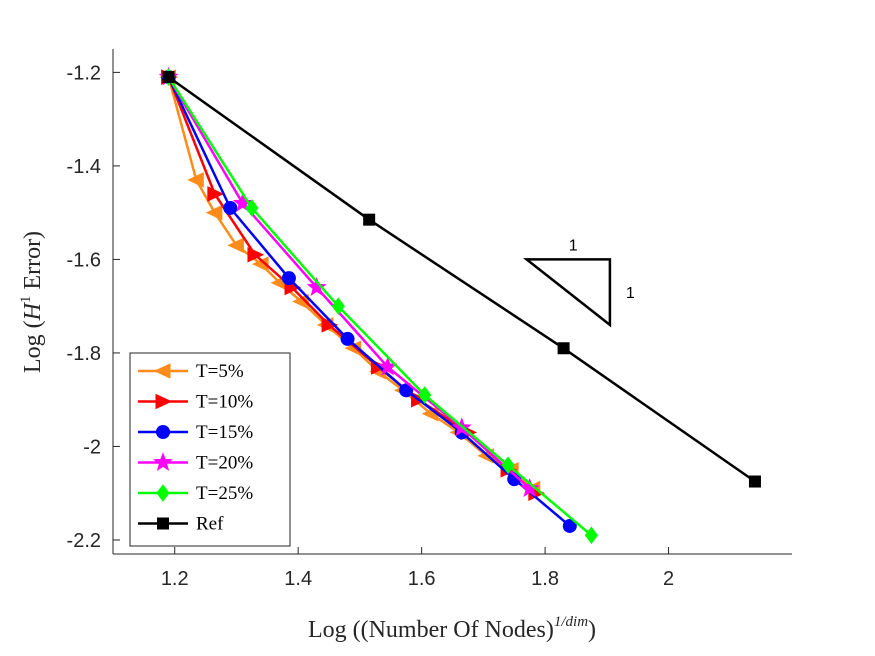  I want to click on x-tick-label: 1.4, so click(298, 579).